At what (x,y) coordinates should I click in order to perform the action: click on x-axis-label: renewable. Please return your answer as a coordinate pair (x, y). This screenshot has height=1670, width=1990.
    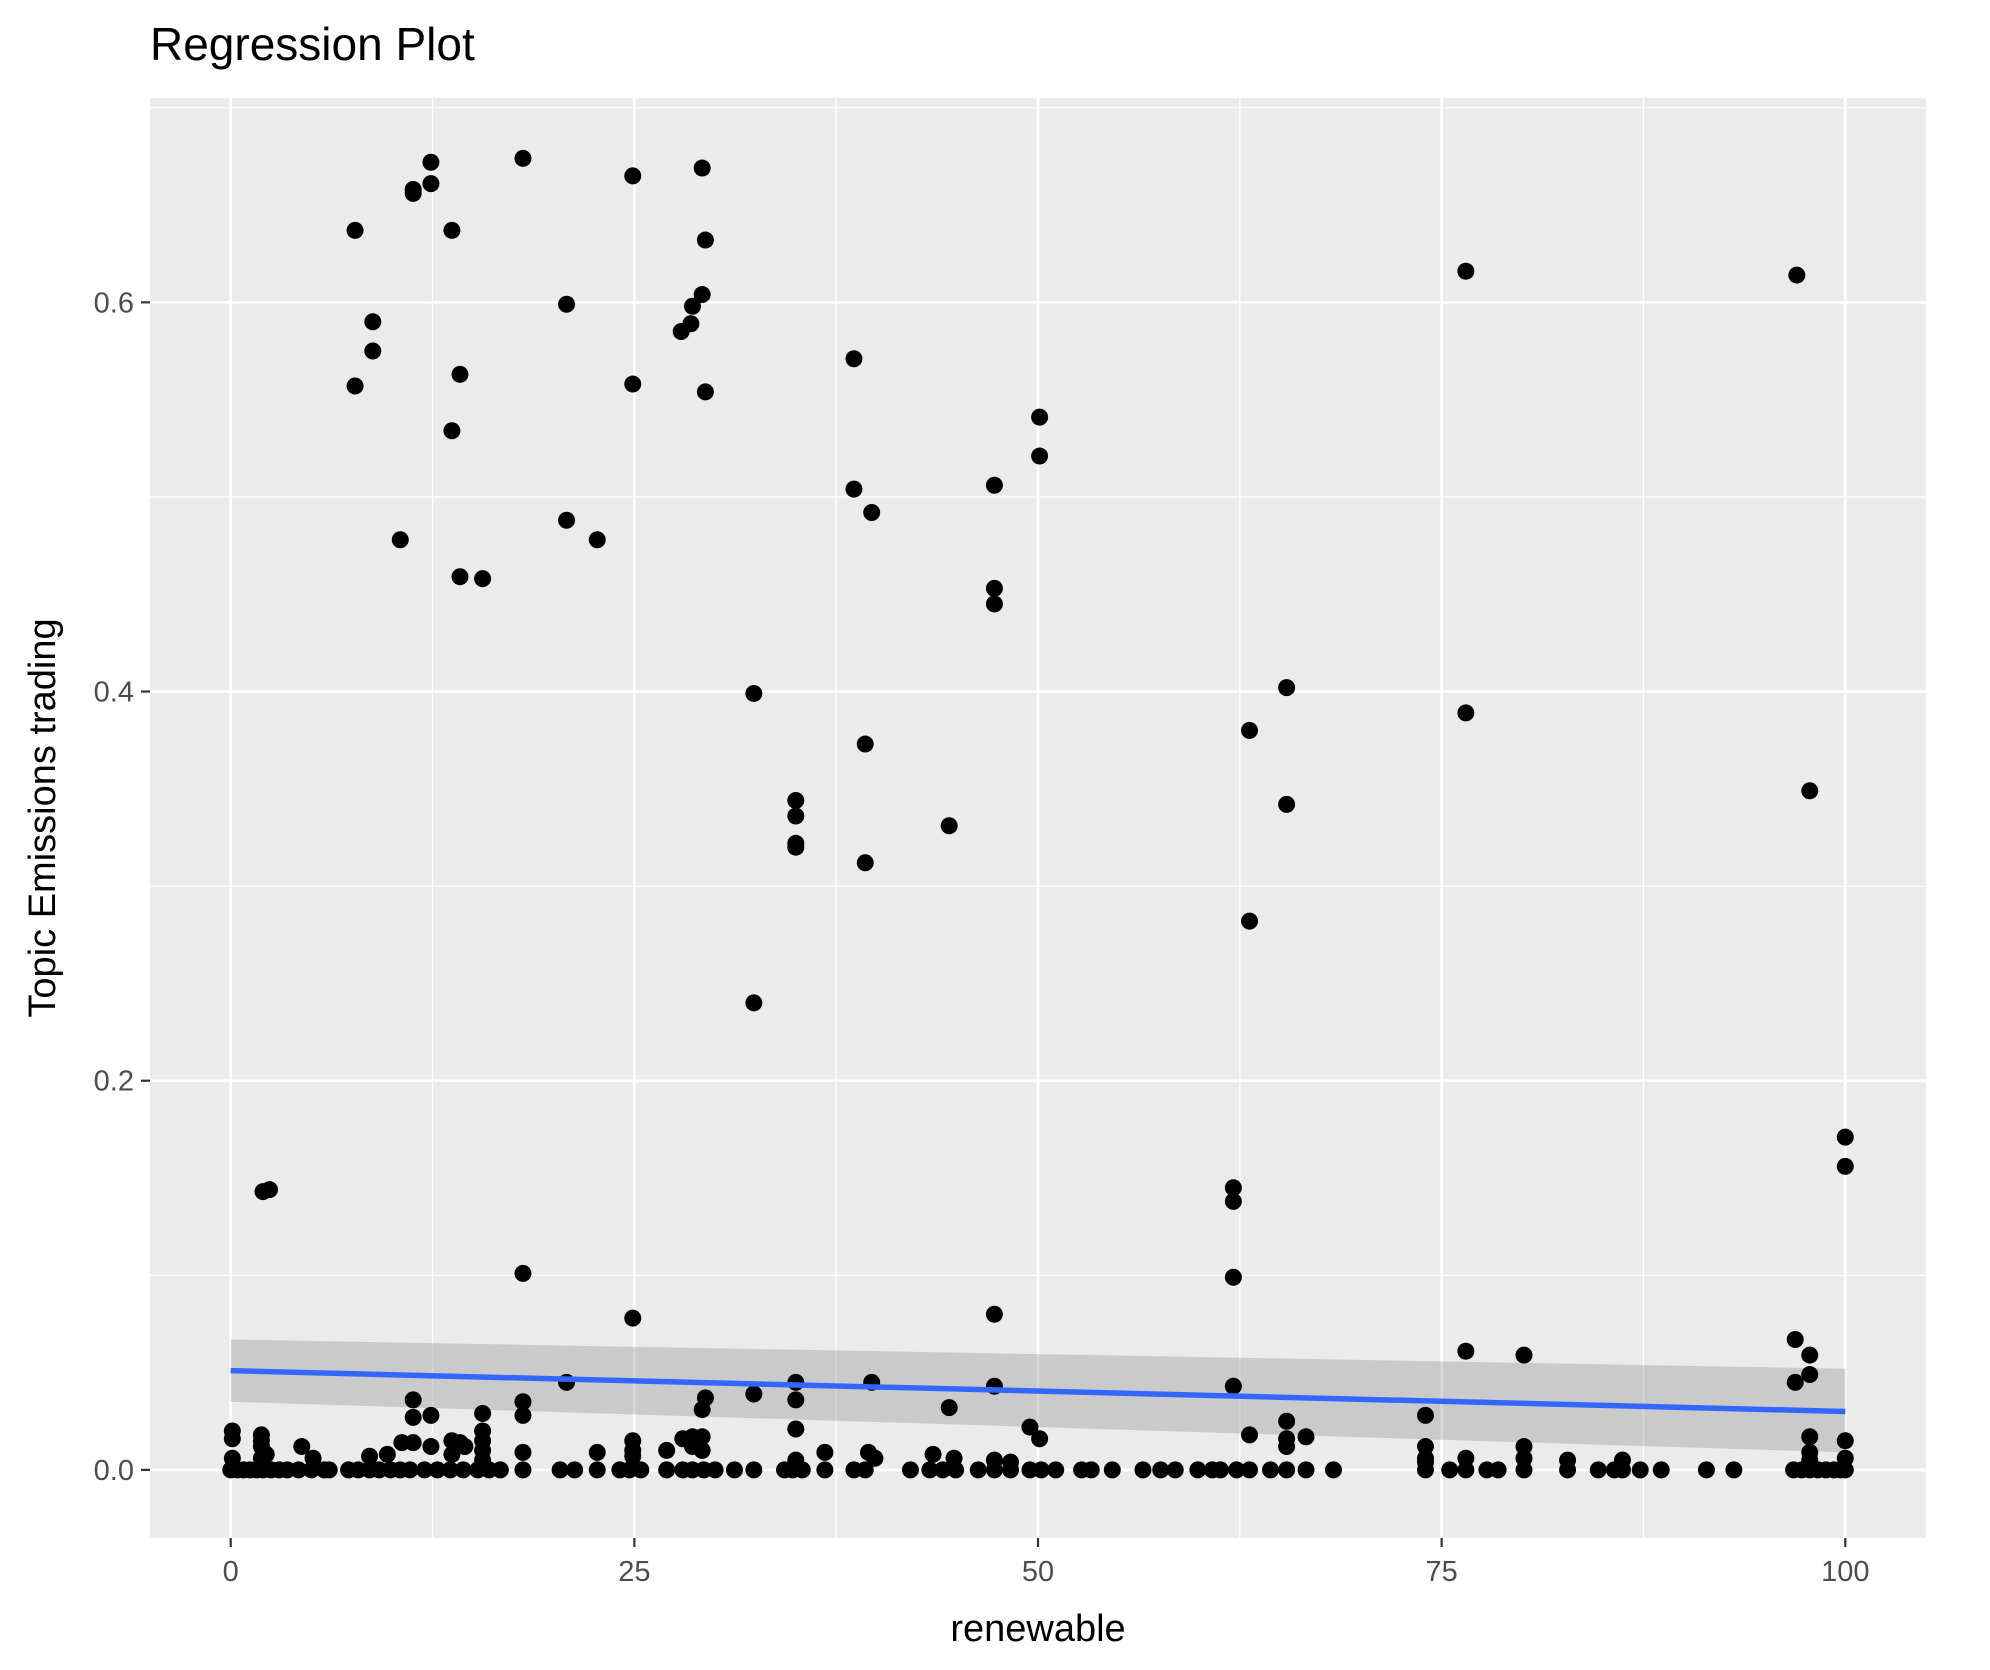
    Looking at the image, I should click on (1037, 1629).